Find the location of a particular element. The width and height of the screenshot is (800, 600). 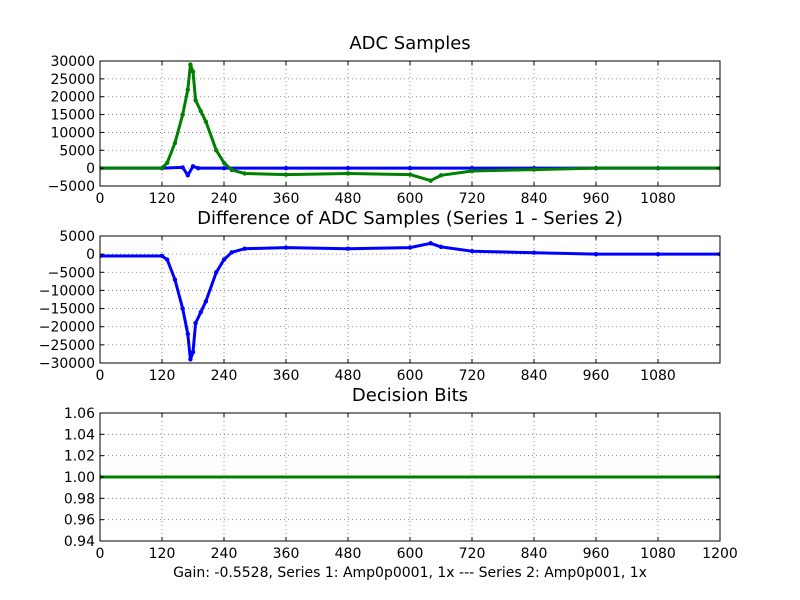

y-tick-label: −30000 is located at coordinates (67, 364).